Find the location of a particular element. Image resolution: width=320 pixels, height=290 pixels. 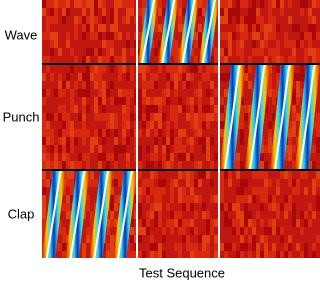

separator is located at coordinates (219, 129).